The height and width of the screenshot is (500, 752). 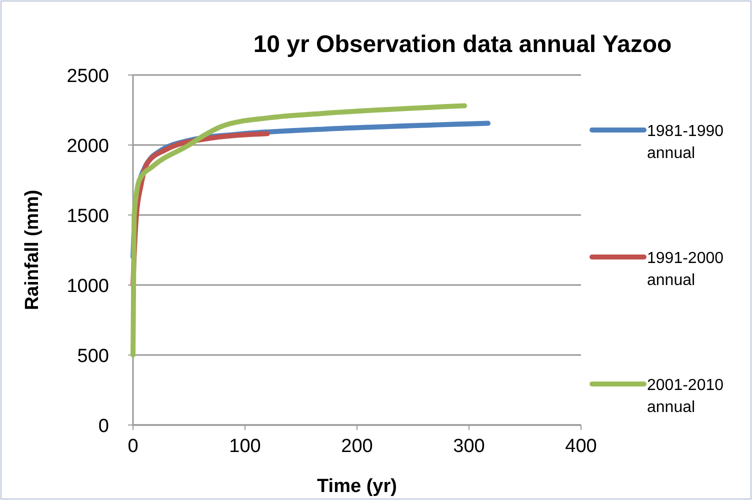 I want to click on y-tick-label: 2000, so click(x=87, y=146).